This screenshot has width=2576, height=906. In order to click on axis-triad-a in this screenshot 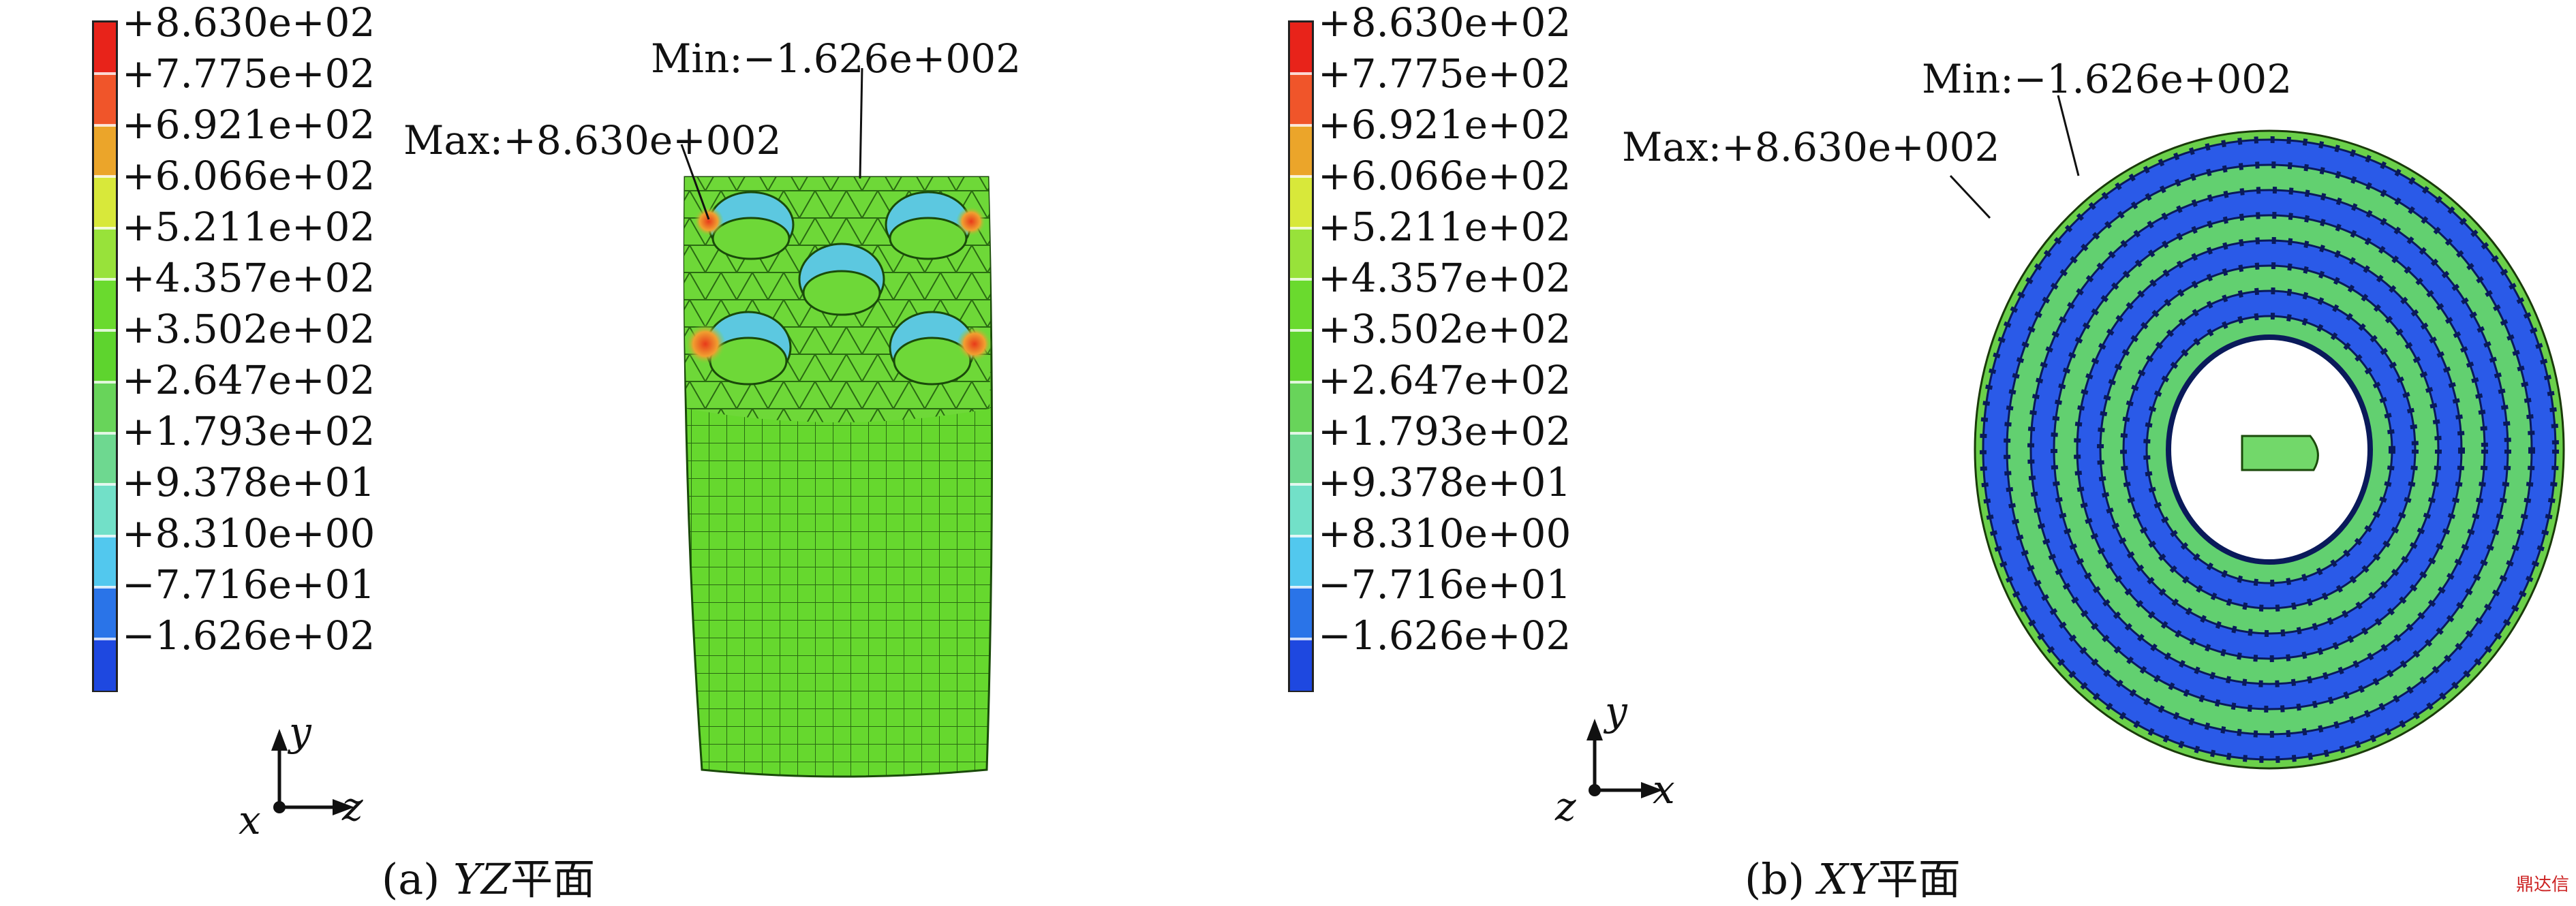, I will do `click(312, 772)`.